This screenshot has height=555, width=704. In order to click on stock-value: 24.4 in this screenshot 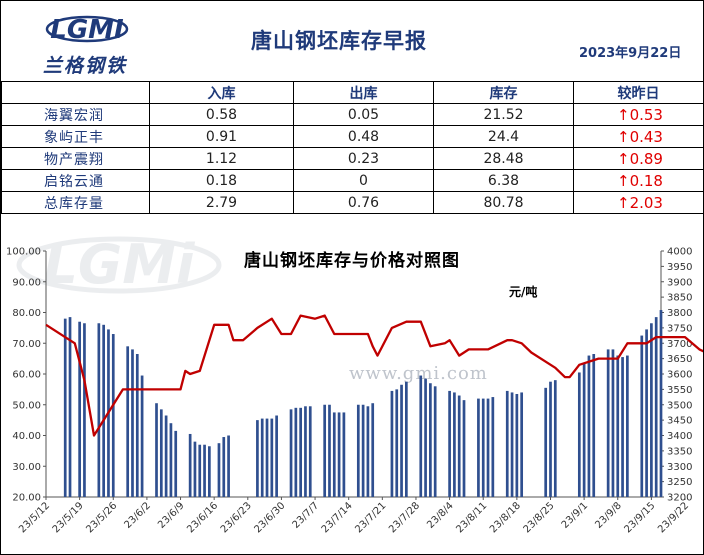, I will do `click(503, 136)`.